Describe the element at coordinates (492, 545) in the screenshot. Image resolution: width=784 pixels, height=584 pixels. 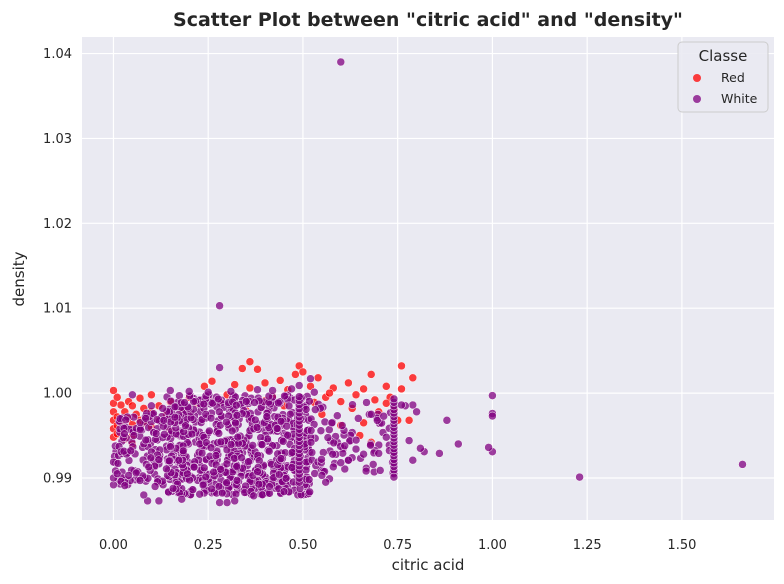
I see `x-tick-label: 1.00` at that location.